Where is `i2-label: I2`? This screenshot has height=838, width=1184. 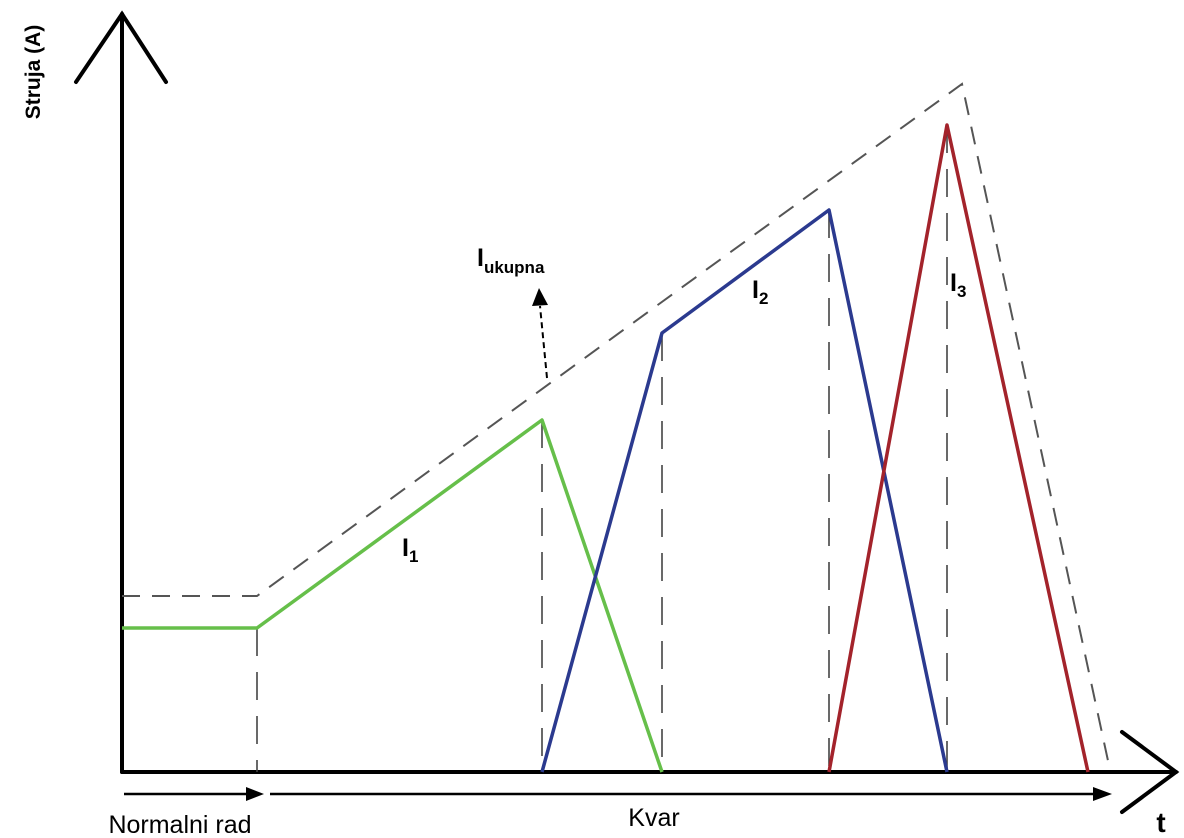
i2-label: I2 is located at coordinates (760, 292).